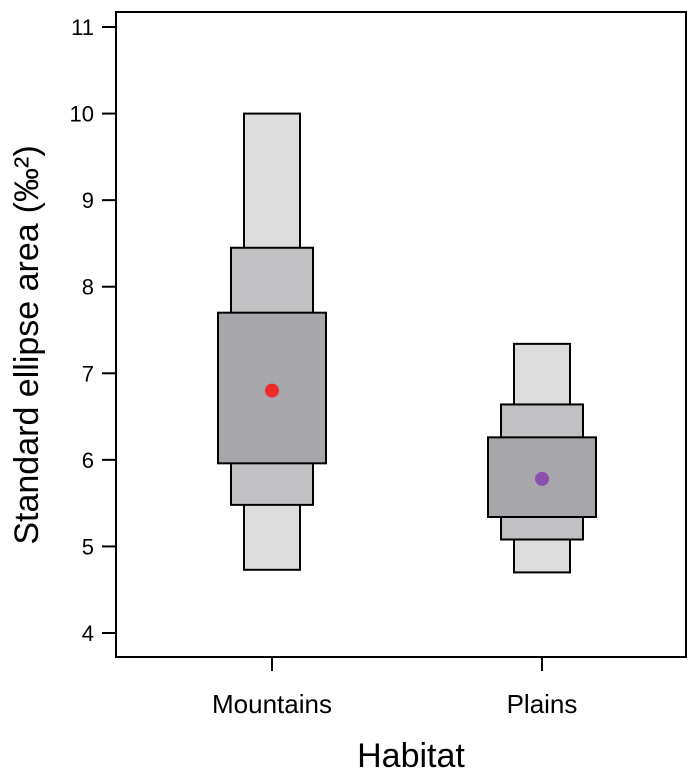 This screenshot has height=775, width=700. I want to click on y-axis-unit: (‰²), so click(27, 179).